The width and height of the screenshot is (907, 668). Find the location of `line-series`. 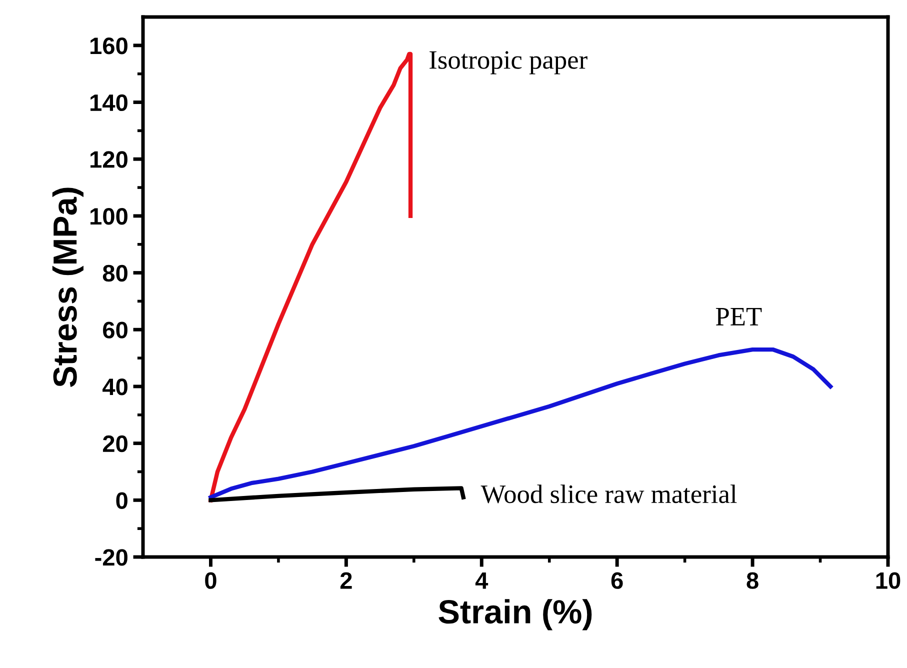

line-series is located at coordinates (337, 494).